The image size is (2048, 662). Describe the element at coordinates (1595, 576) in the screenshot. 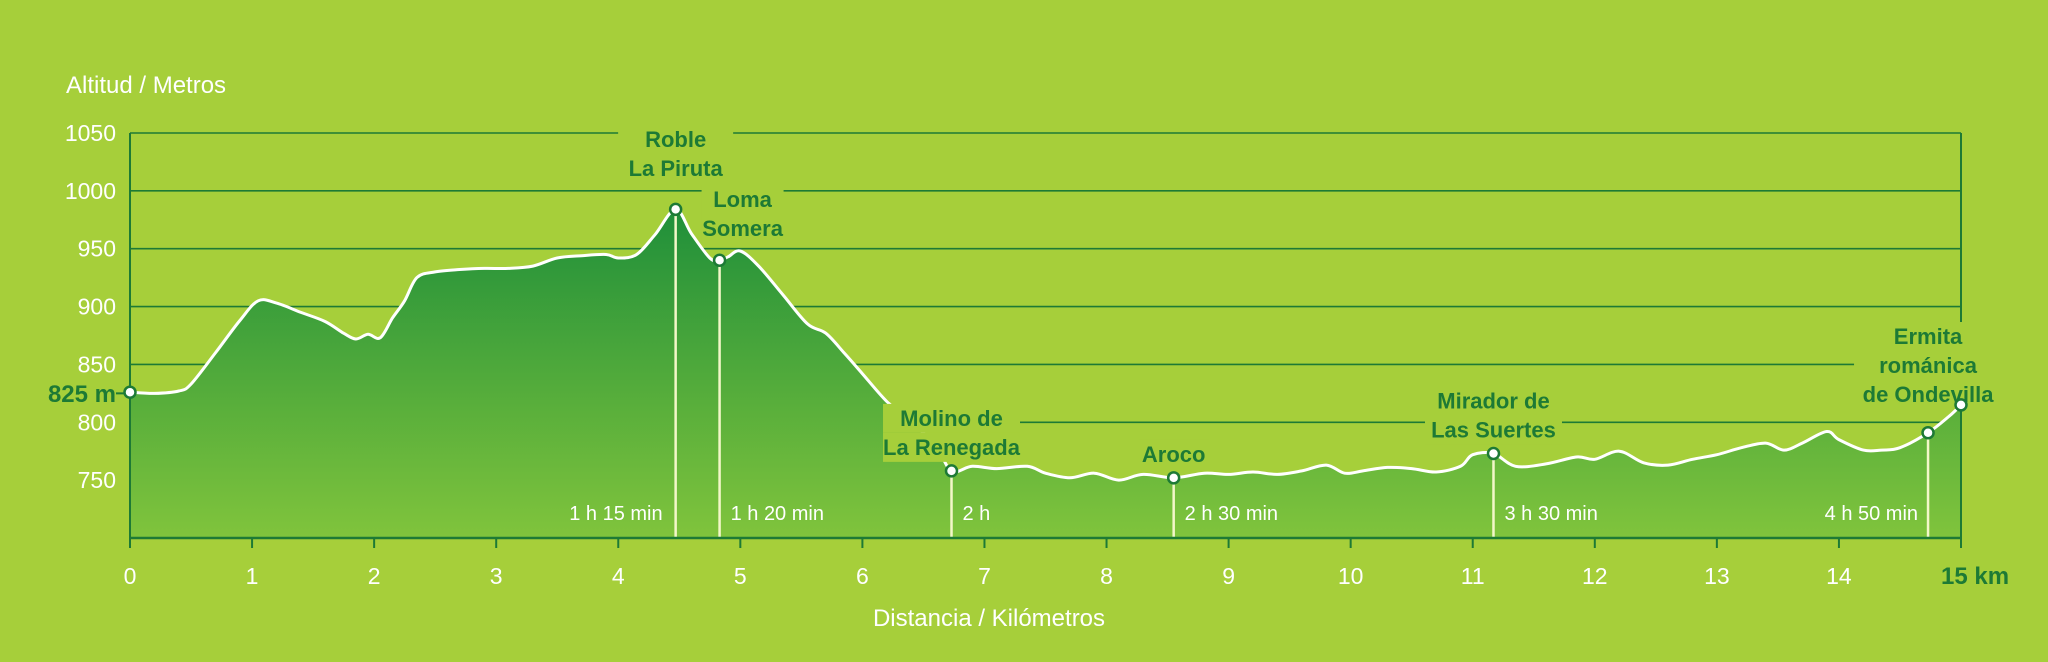

I see `x-tick-label: 12` at that location.